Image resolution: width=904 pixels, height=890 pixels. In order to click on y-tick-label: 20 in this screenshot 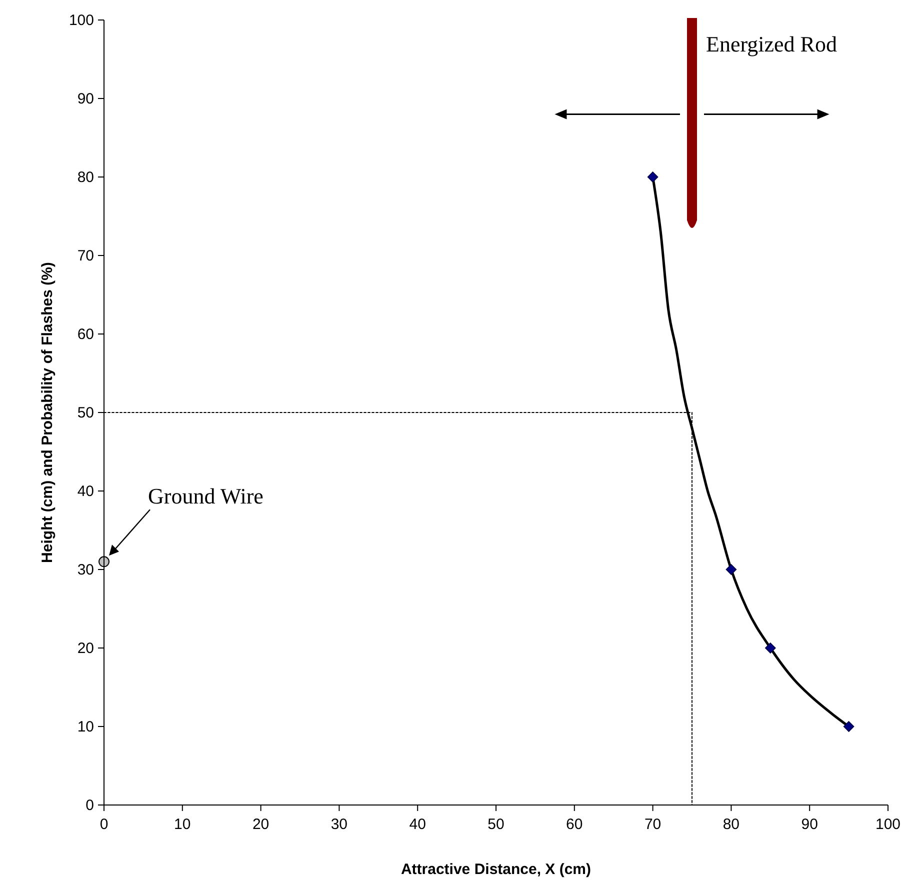, I will do `click(85, 648)`.